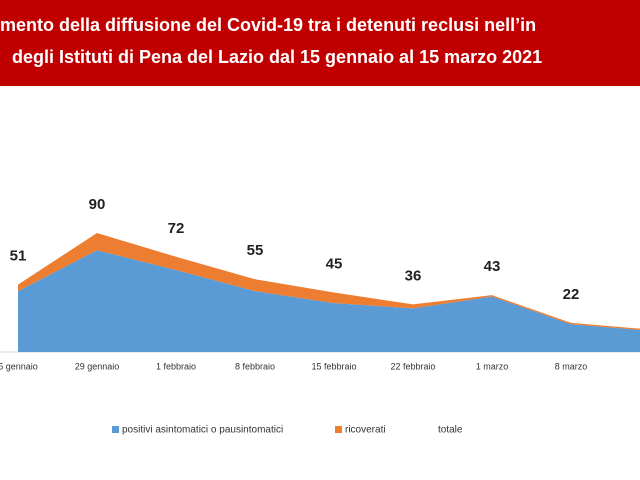  What do you see at coordinates (255, 250) in the screenshot?
I see `data-label: 55` at bounding box center [255, 250].